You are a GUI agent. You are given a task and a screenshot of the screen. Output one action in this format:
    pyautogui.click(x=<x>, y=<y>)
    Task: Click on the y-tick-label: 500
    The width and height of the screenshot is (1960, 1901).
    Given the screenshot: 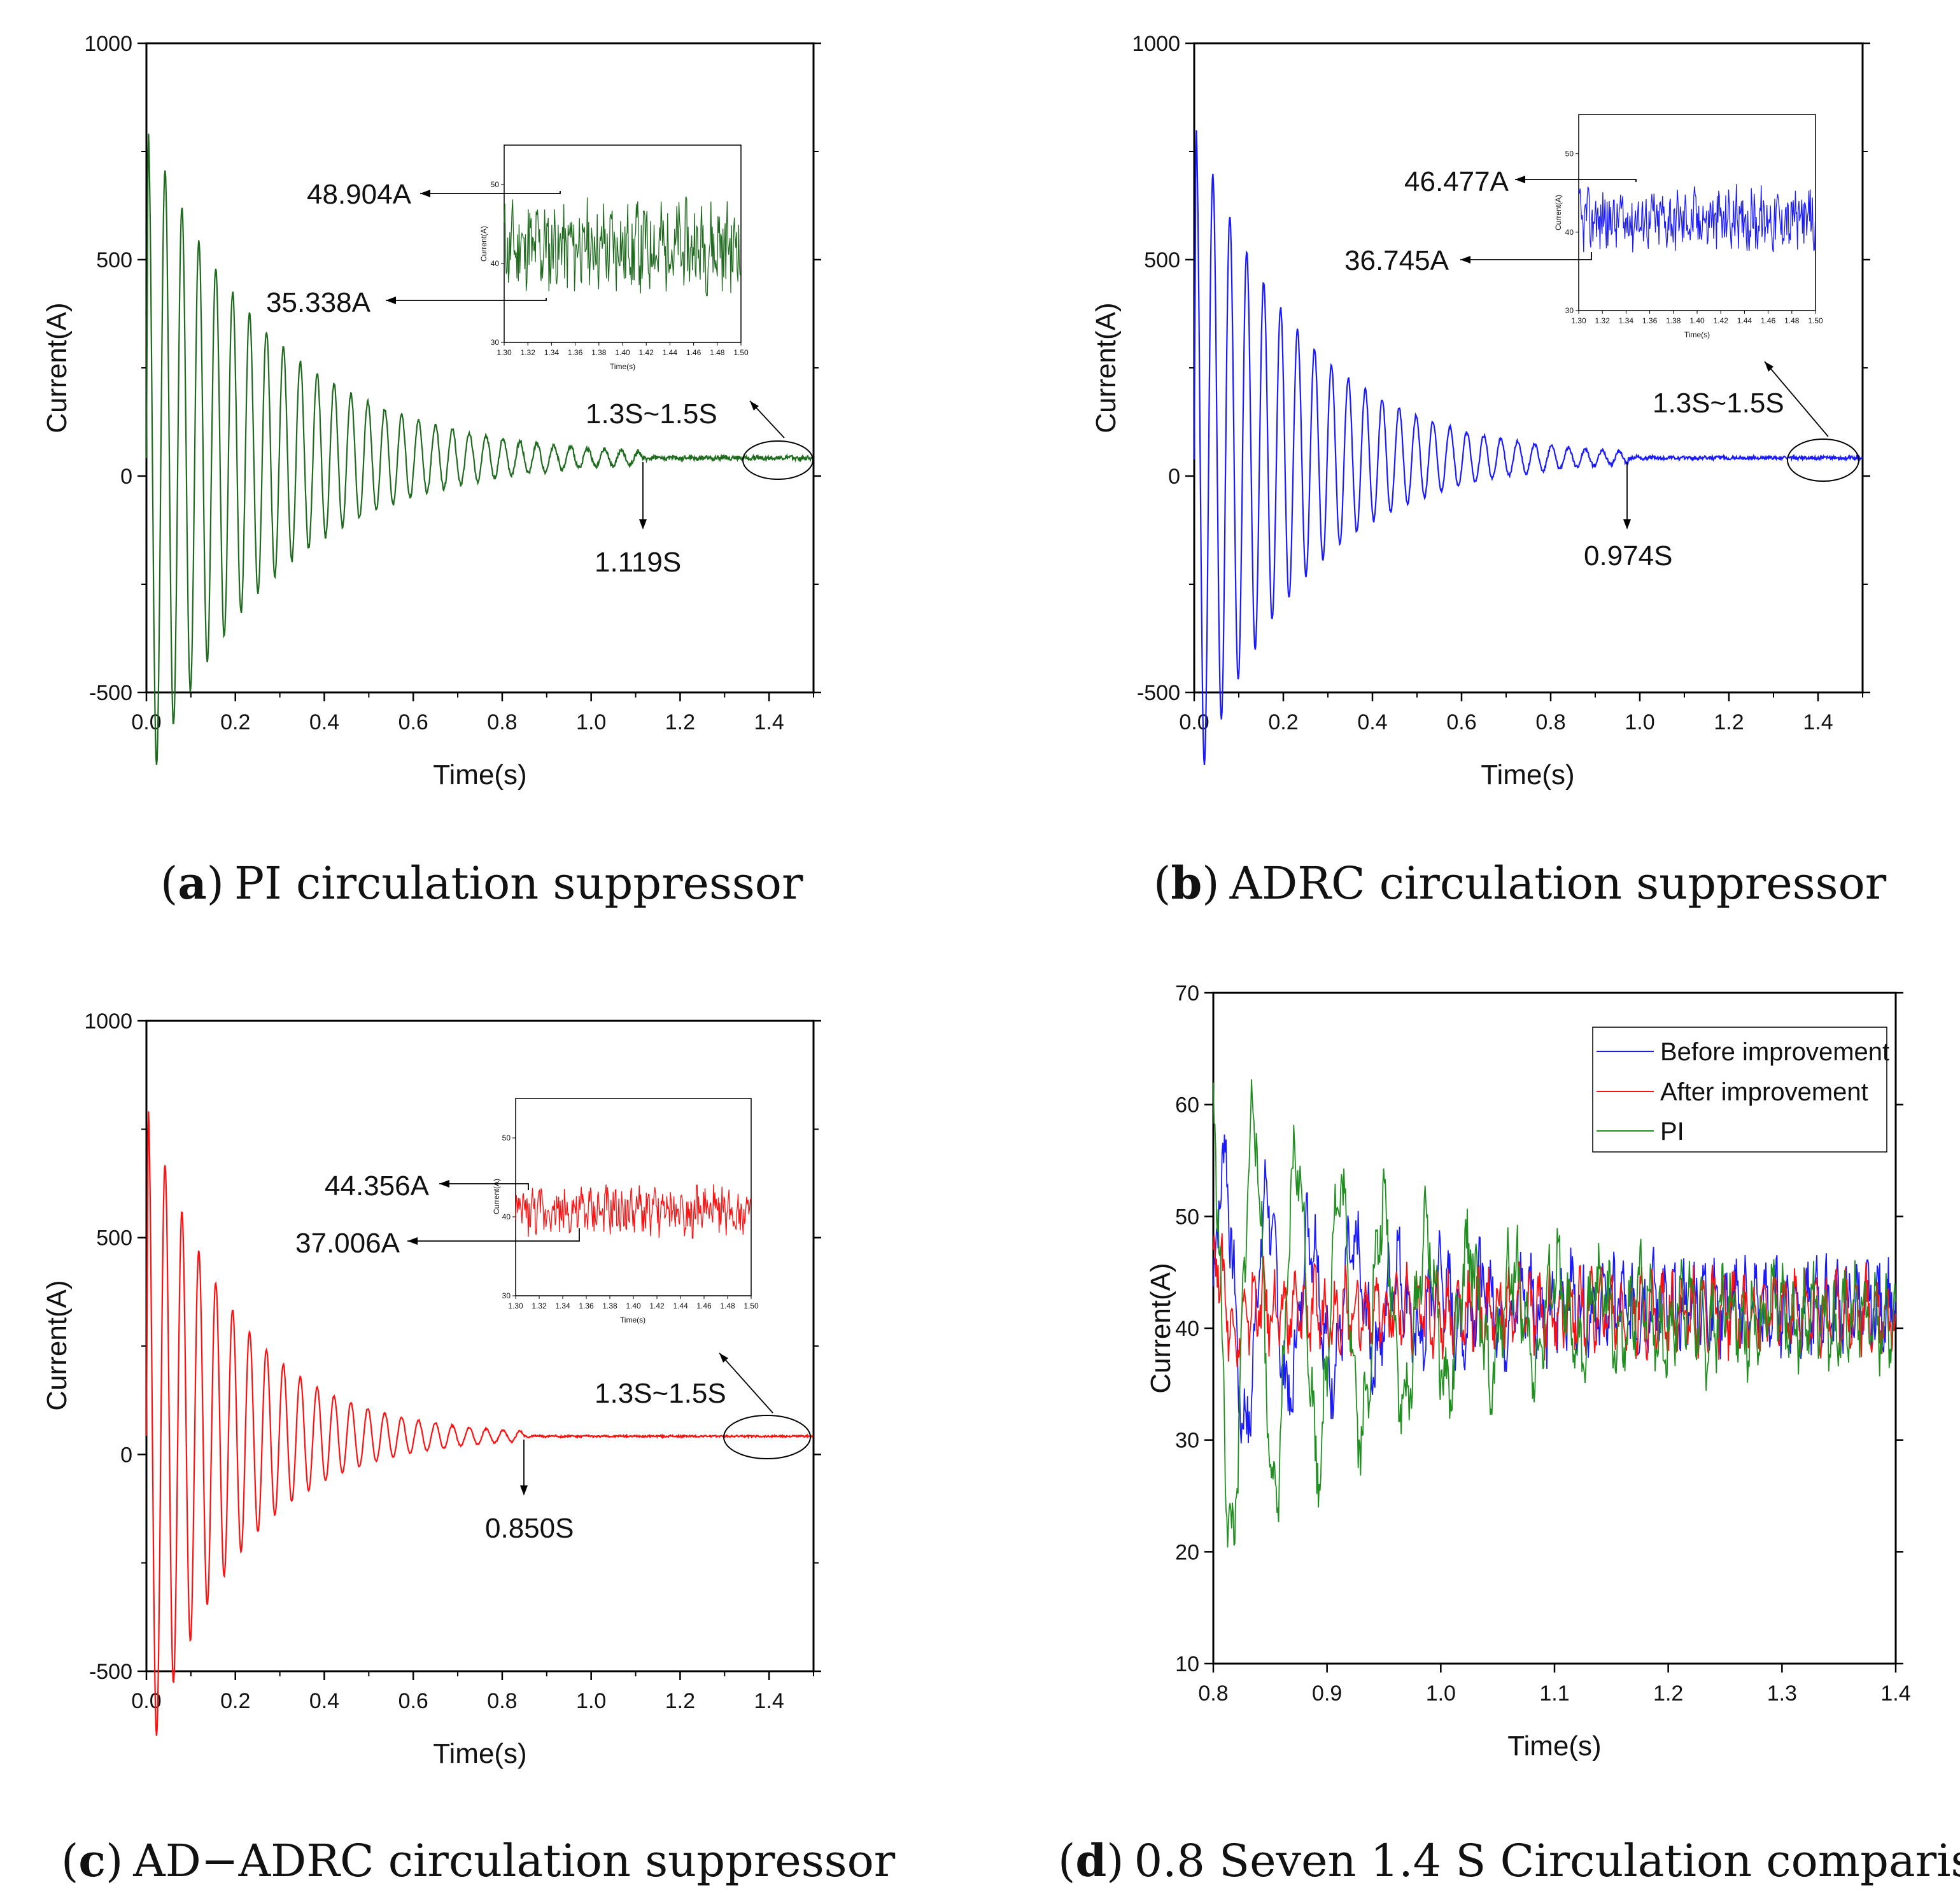 What is the action you would take?
    pyautogui.click(x=114, y=260)
    